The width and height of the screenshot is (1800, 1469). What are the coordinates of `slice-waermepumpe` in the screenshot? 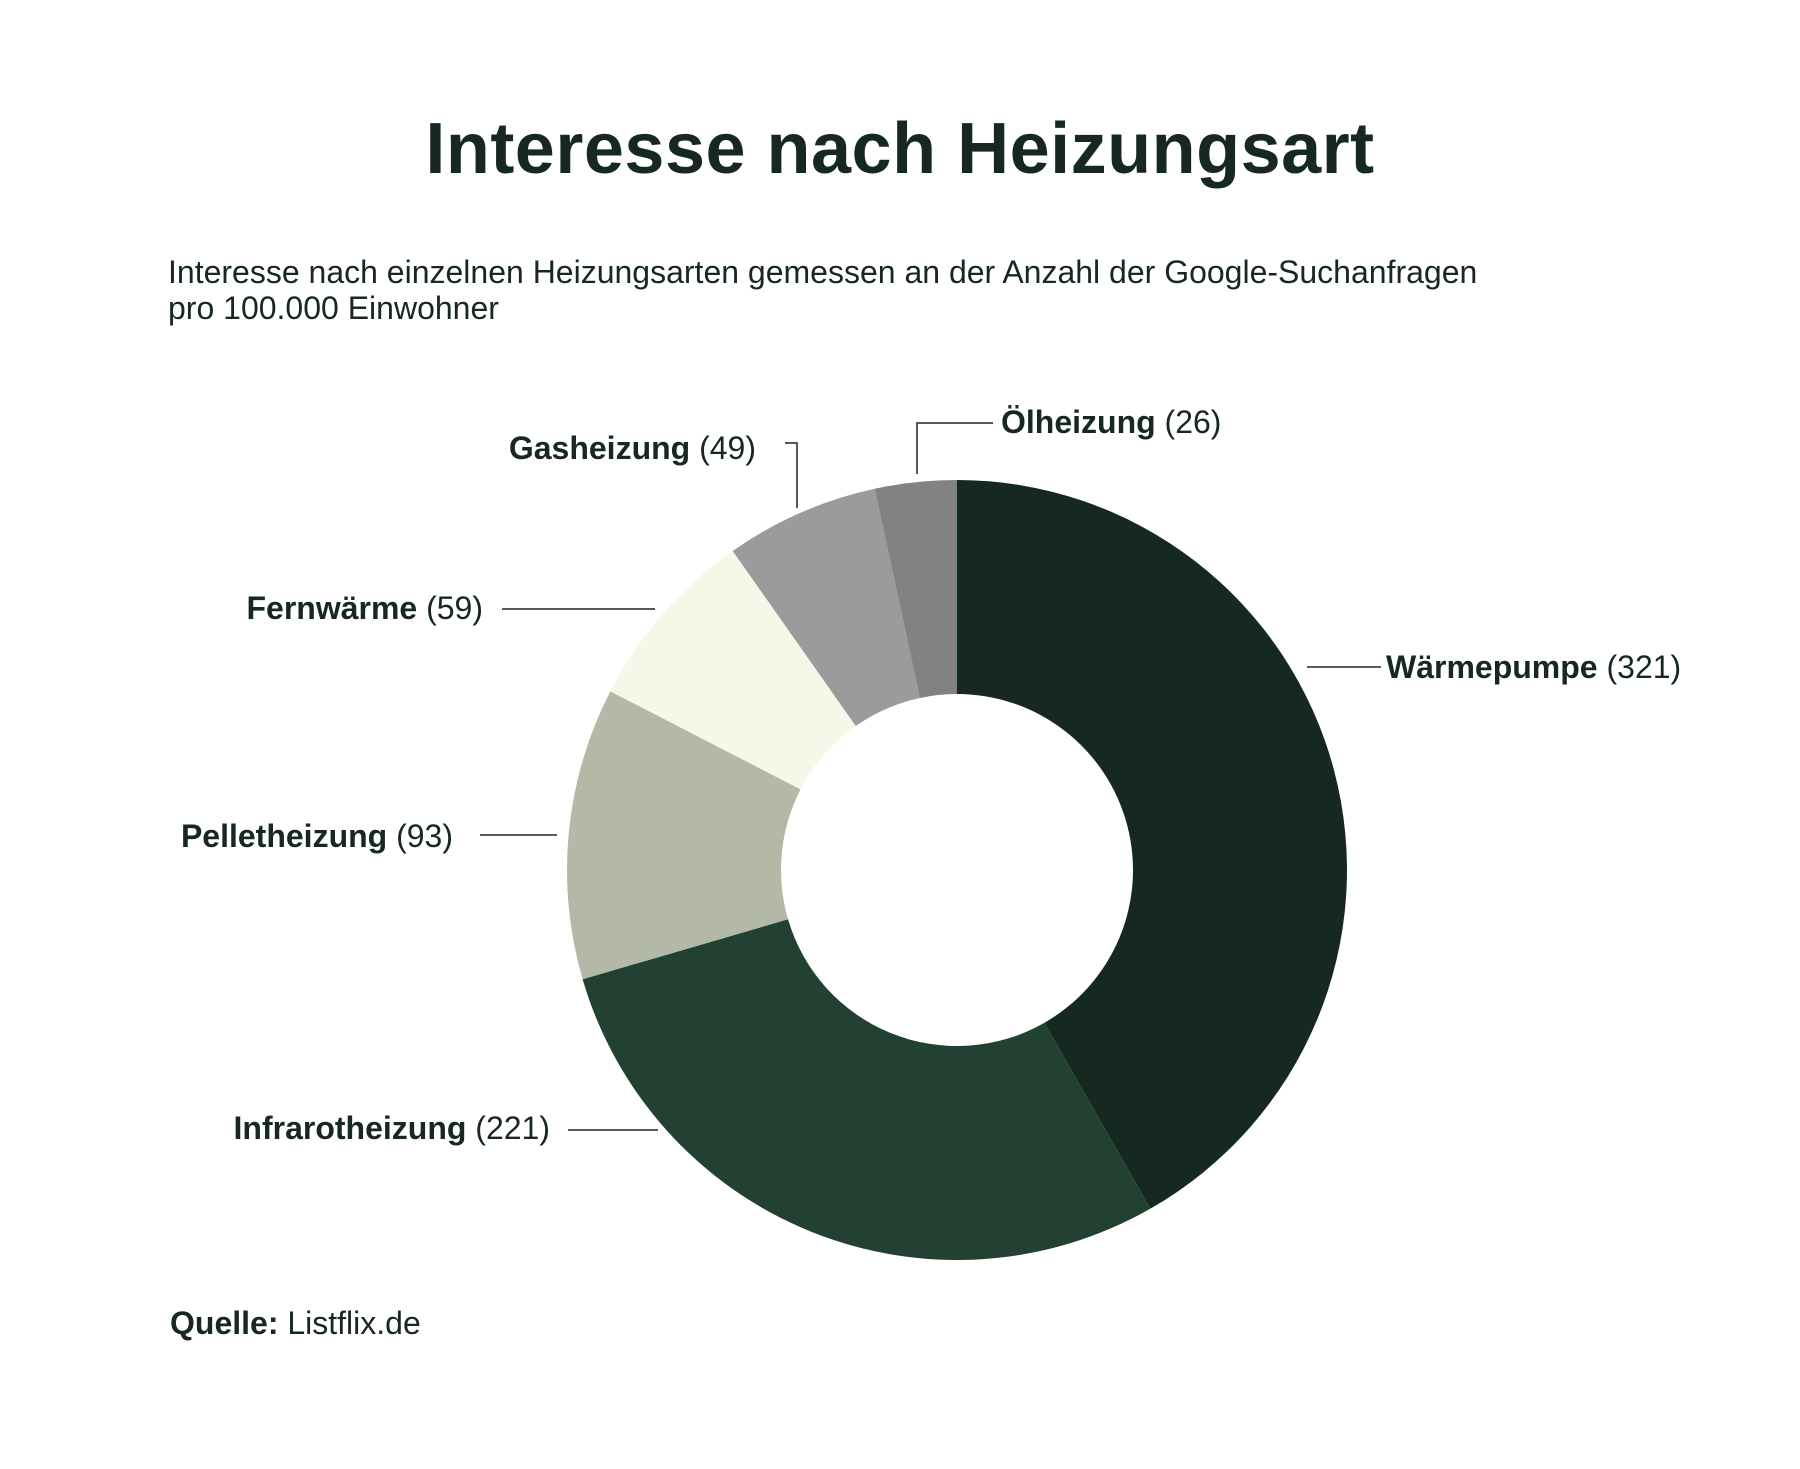 It's located at (1152, 844).